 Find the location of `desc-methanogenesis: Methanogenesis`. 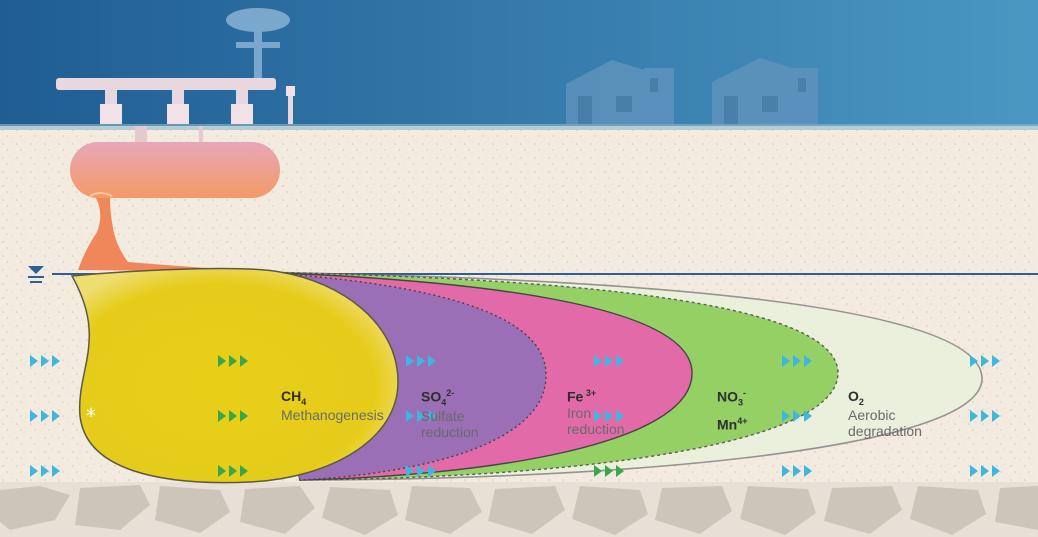

desc-methanogenesis: Methanogenesis is located at coordinates (332, 415).